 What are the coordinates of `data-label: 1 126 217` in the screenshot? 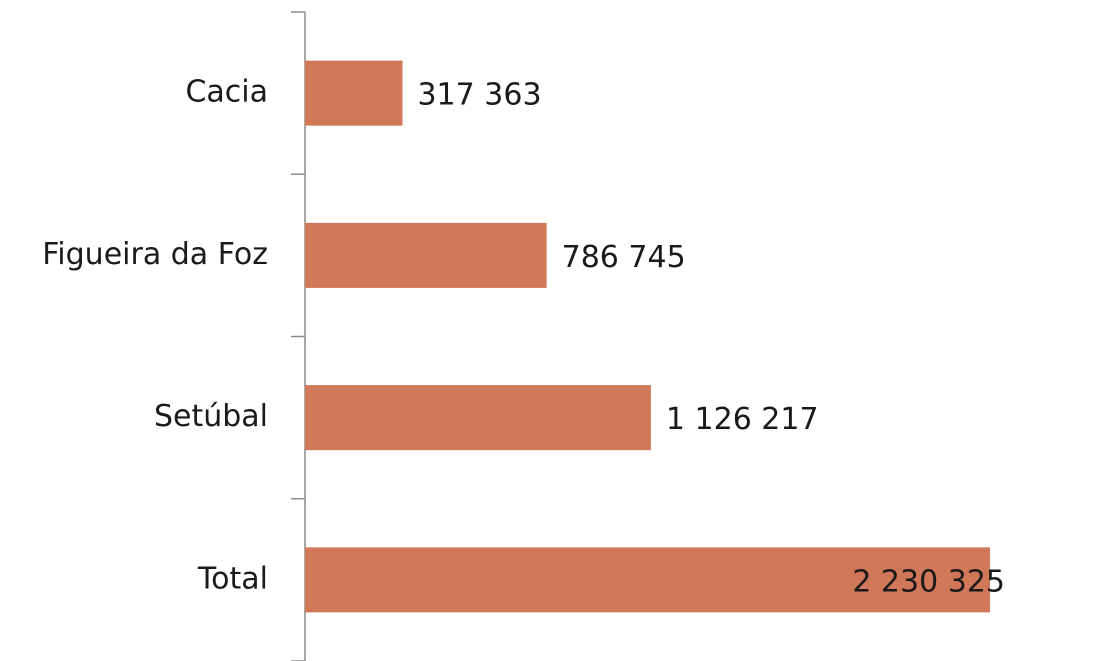 It's located at (742, 419).